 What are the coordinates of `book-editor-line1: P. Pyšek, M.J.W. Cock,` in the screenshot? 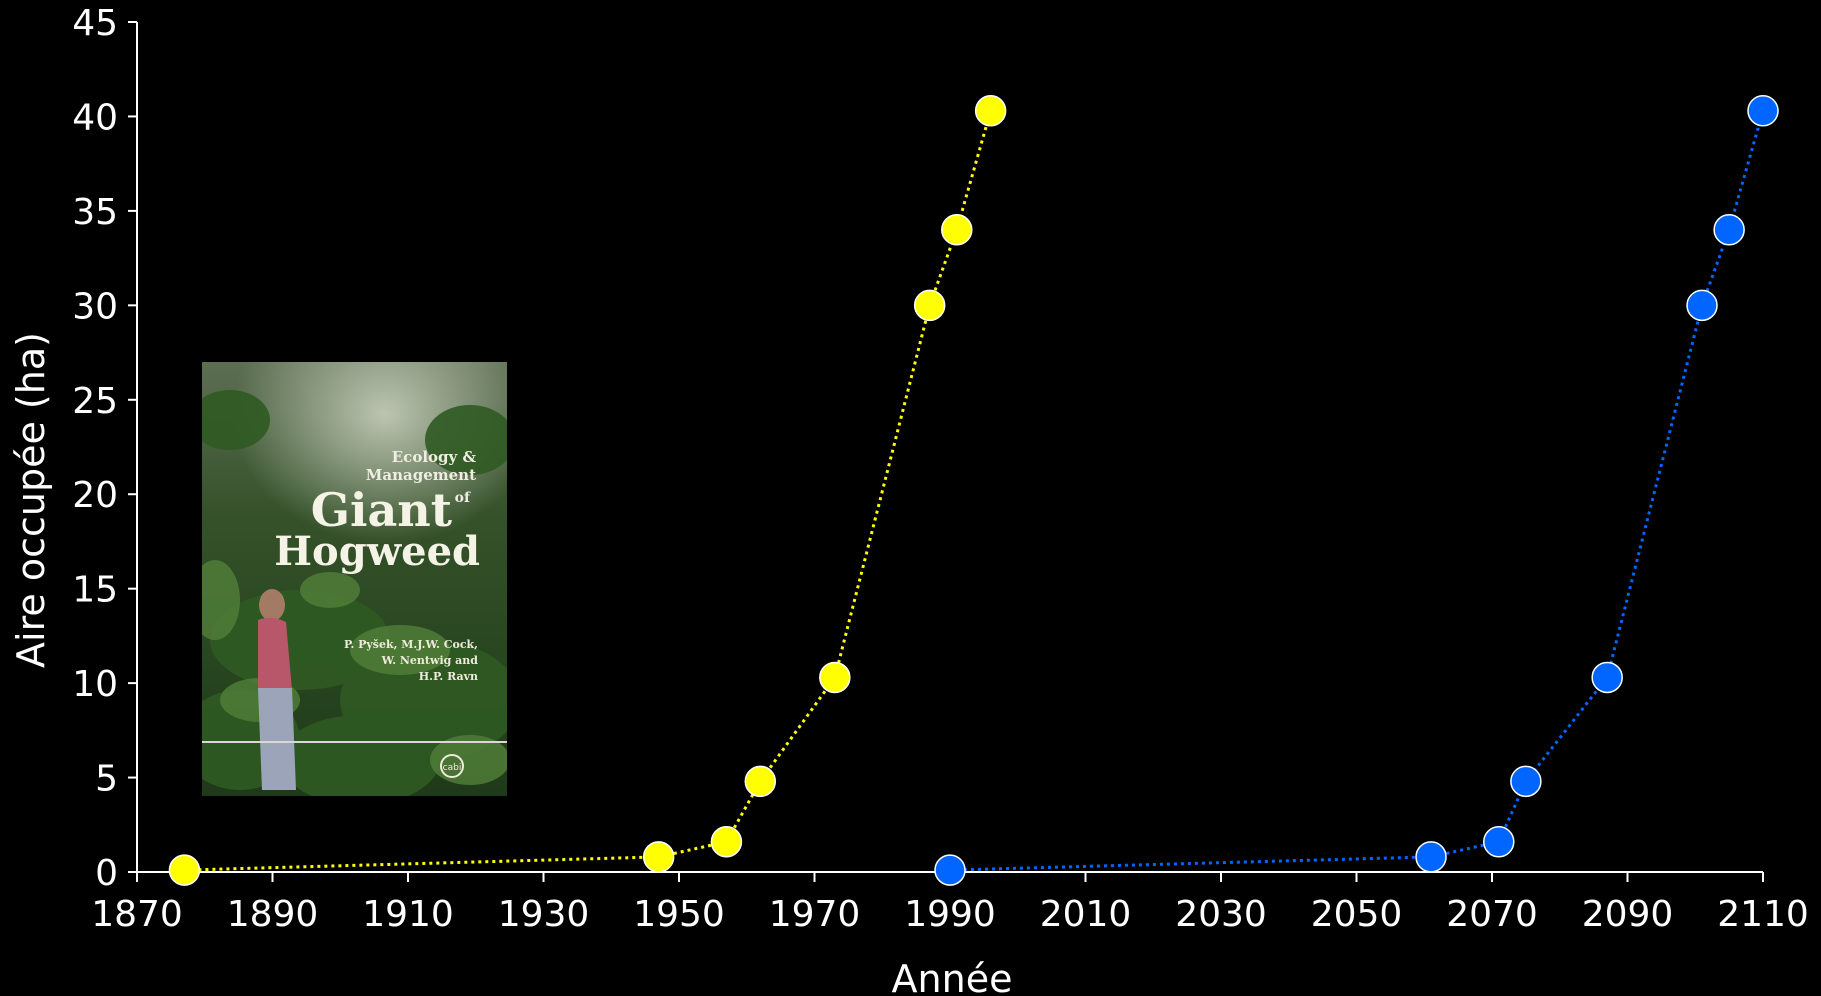 It's located at (411, 644).